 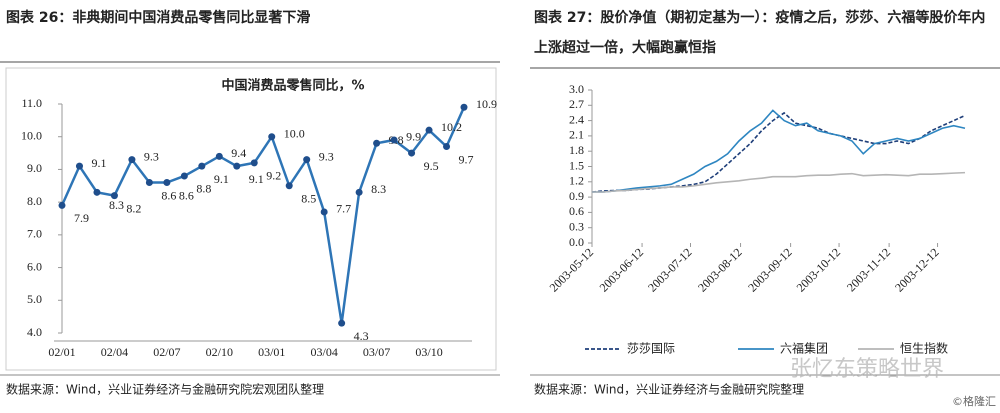 What do you see at coordinates (413, 137) in the screenshot?
I see `data-label: 9.9` at bounding box center [413, 137].